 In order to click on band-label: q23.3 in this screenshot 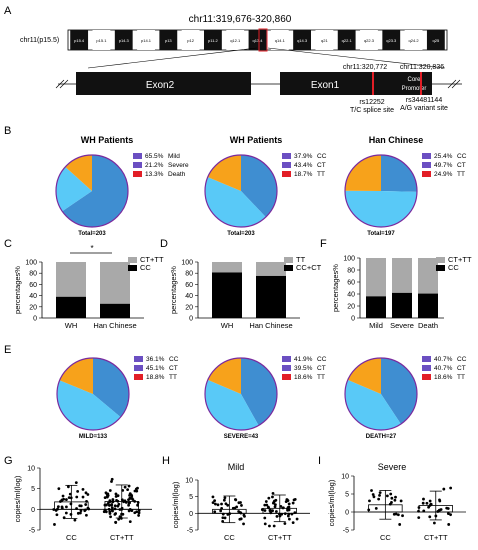, I will do `click(391, 40)`.